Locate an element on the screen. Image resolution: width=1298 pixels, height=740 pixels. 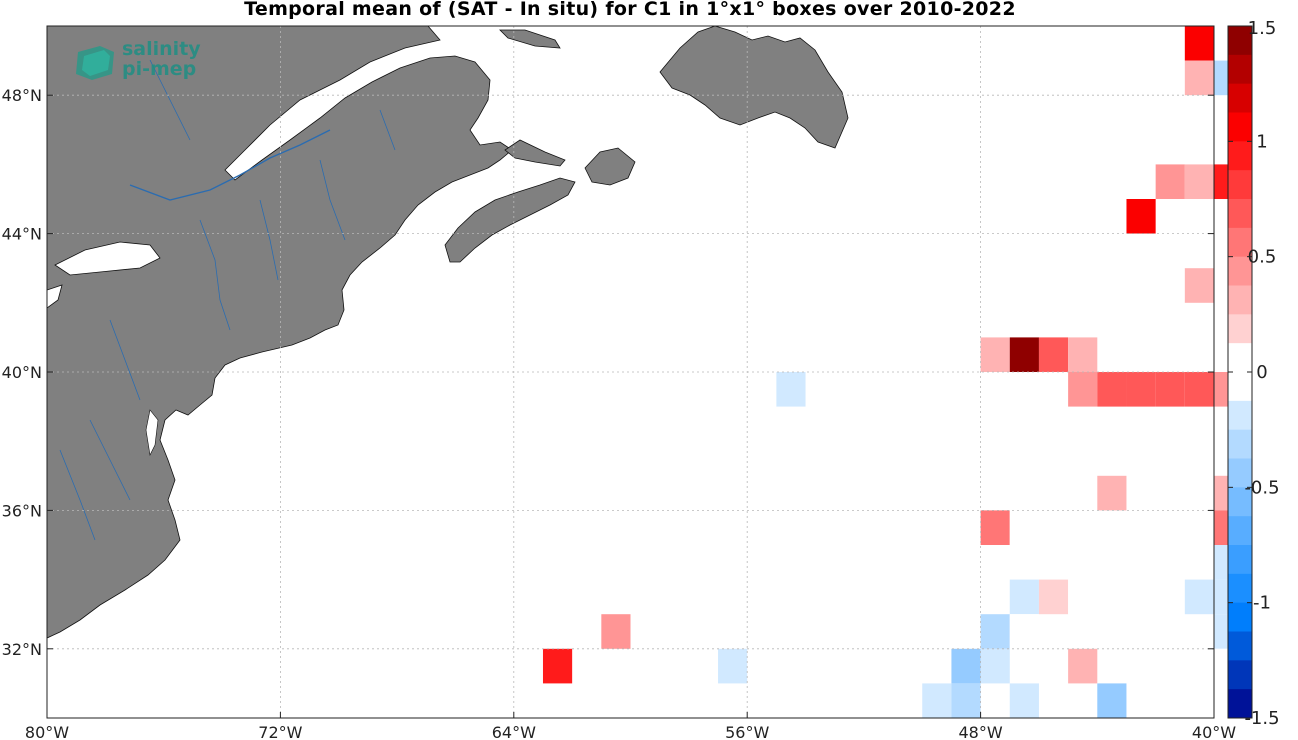
lon-tick-label: 64°W is located at coordinates (514, 731).